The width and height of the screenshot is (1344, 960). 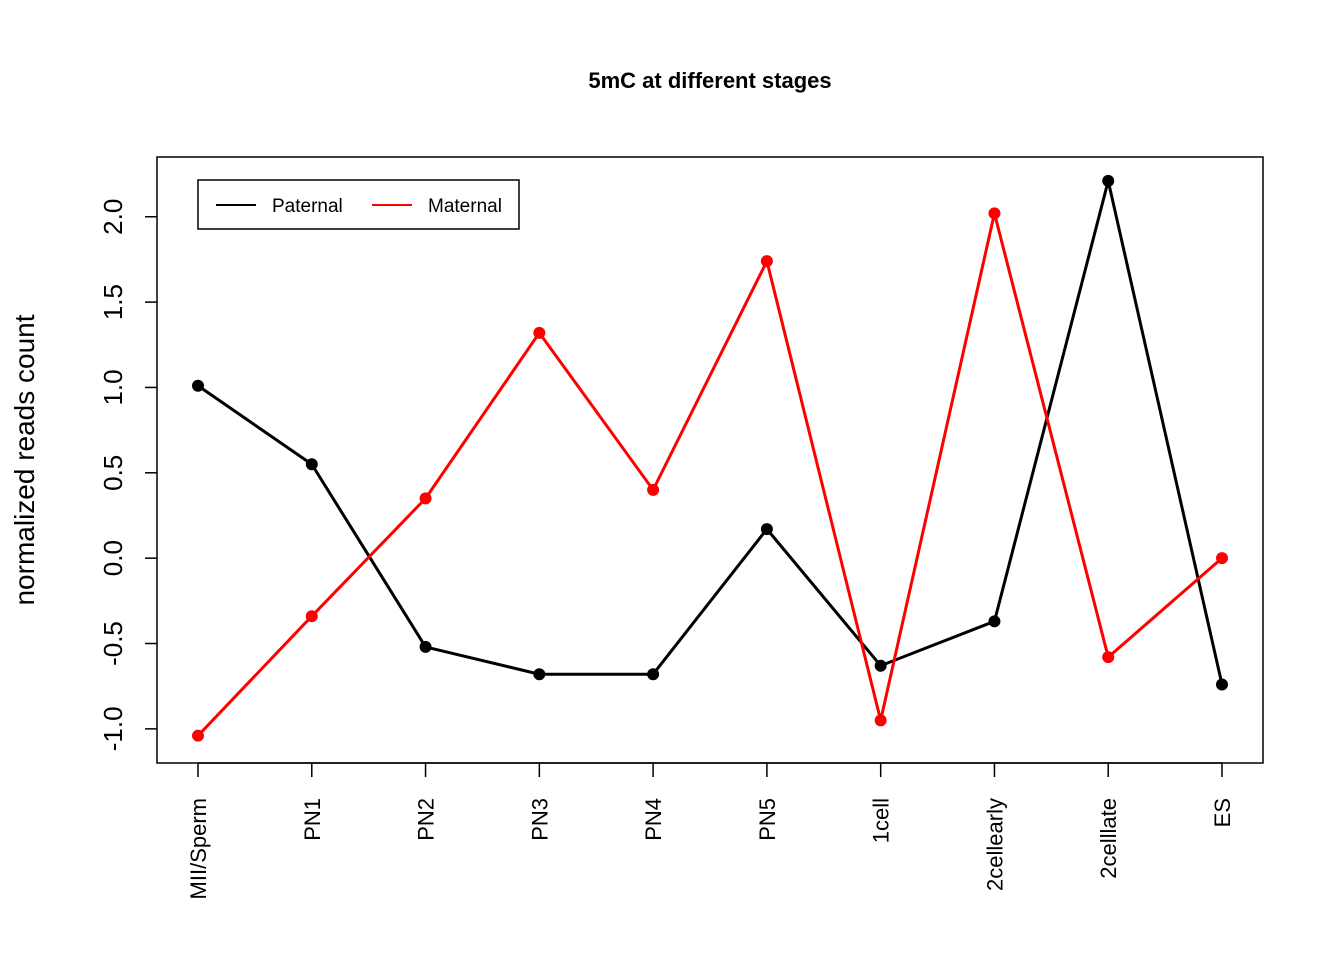 What do you see at coordinates (307, 206) in the screenshot?
I see `legend-label-paternal: Paternal` at bounding box center [307, 206].